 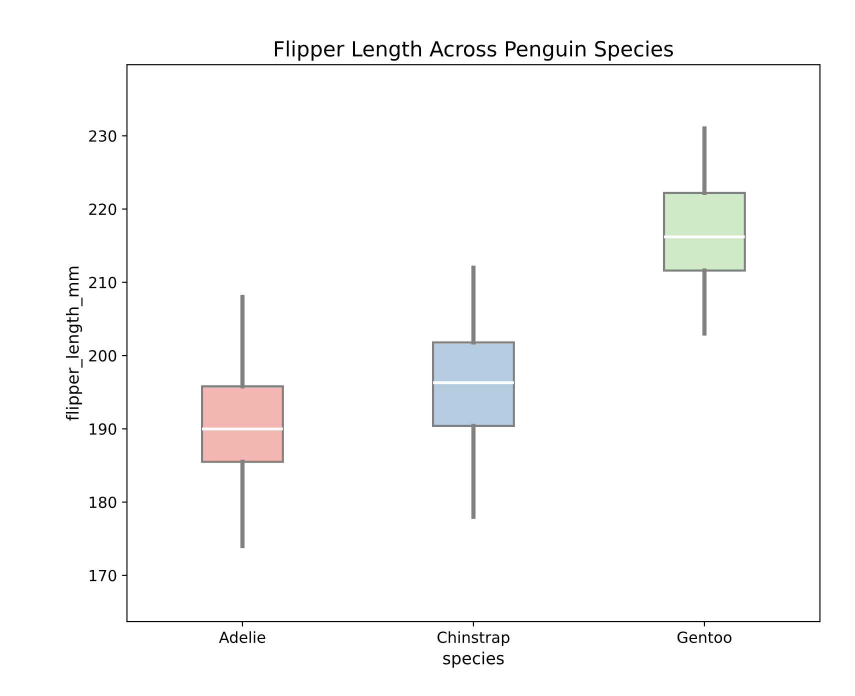 I want to click on chart-title: Flipper Length Across Penguin Species, so click(x=473, y=50).